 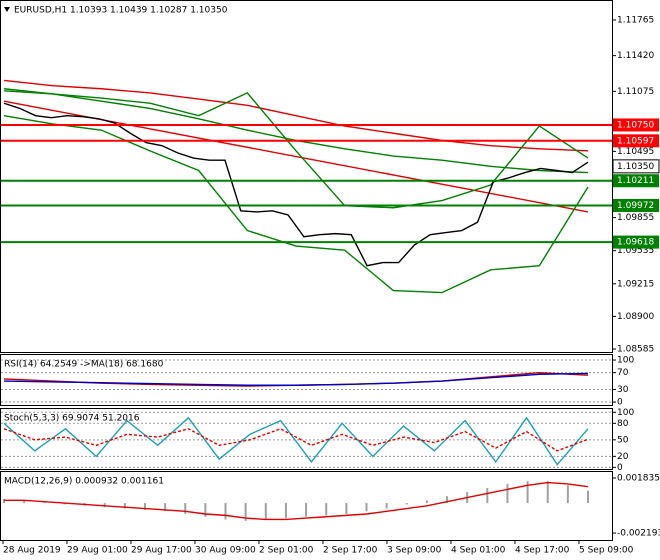 I want to click on y-tick-label: 1.11075, so click(x=635, y=92).